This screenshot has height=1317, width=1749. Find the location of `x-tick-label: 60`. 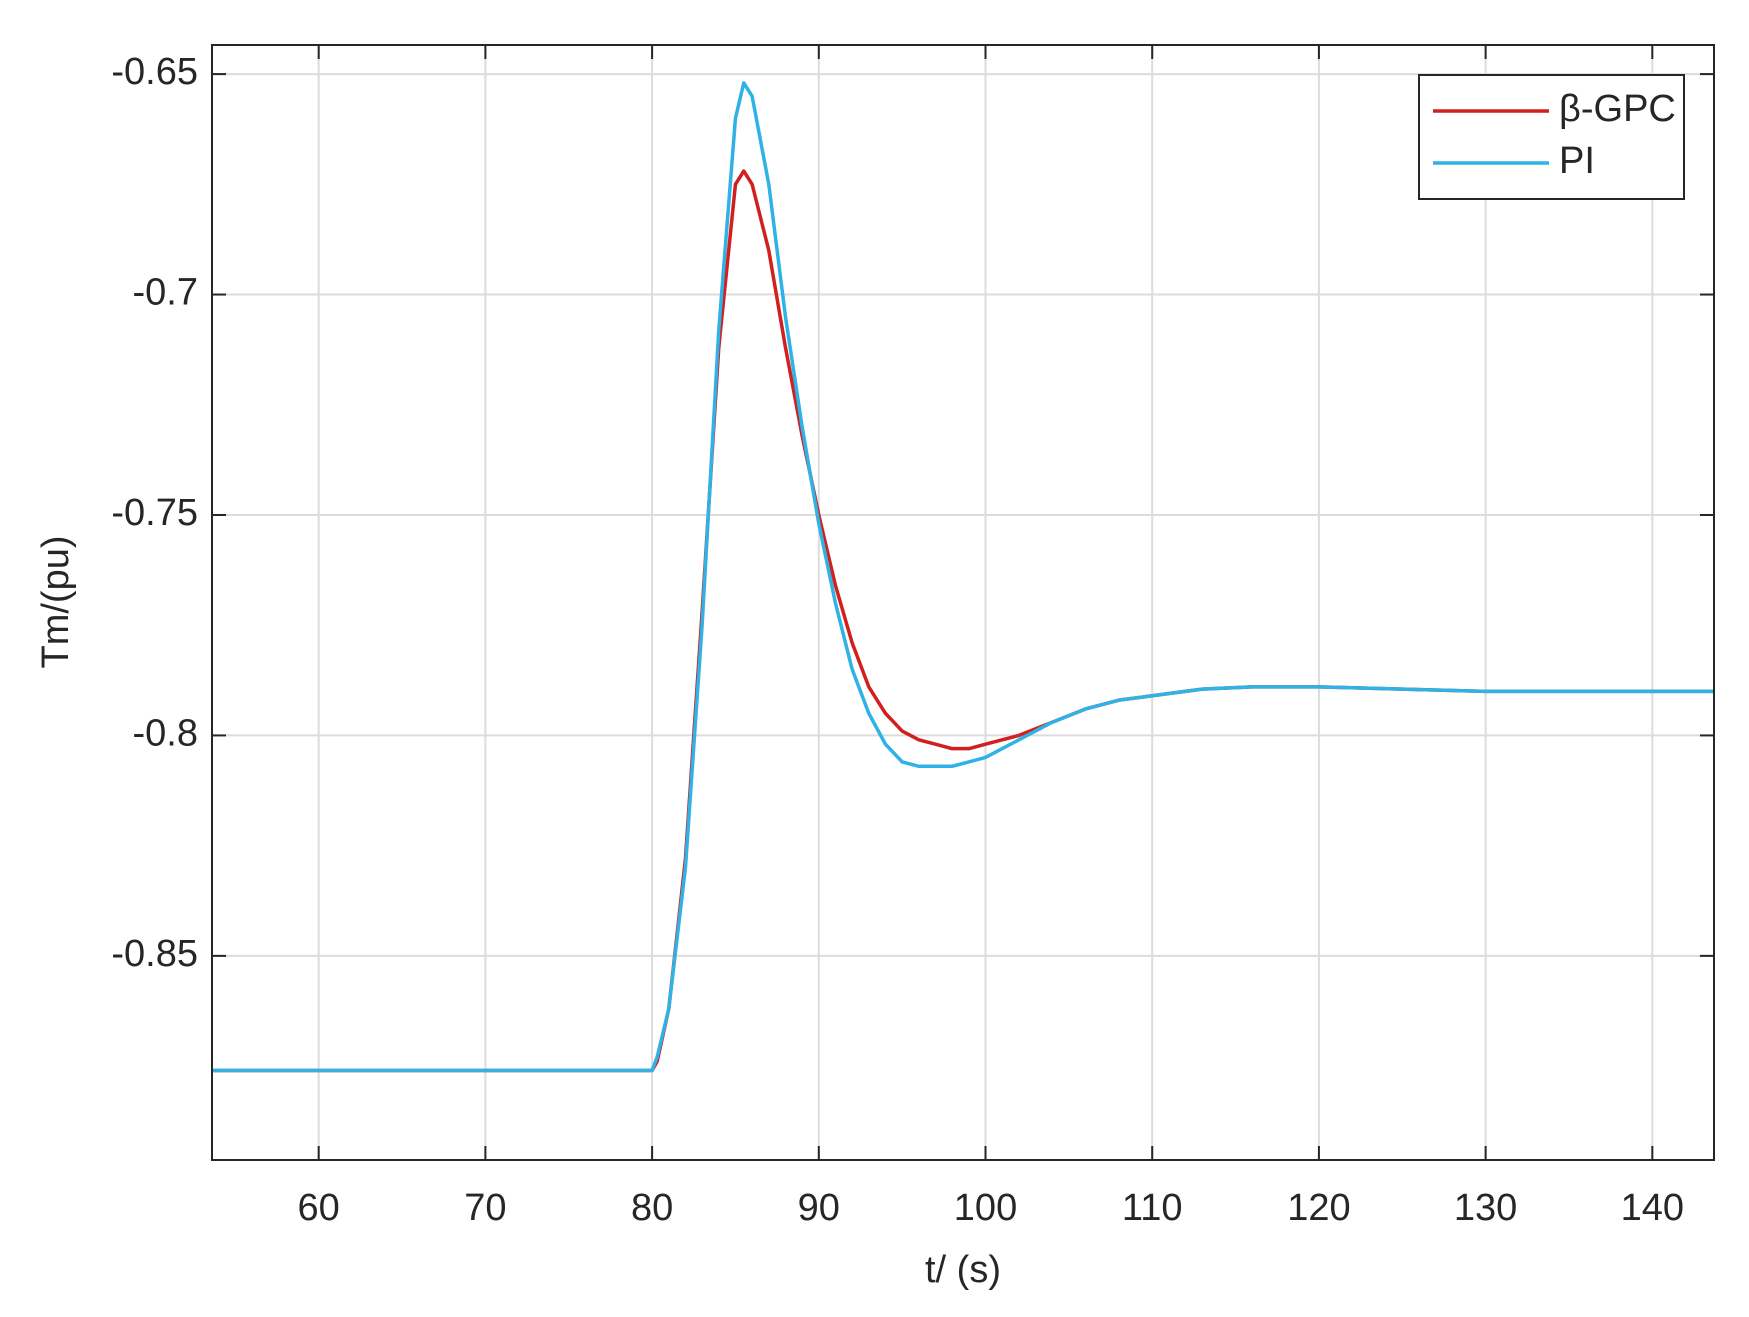

x-tick-label: 60 is located at coordinates (319, 1208).